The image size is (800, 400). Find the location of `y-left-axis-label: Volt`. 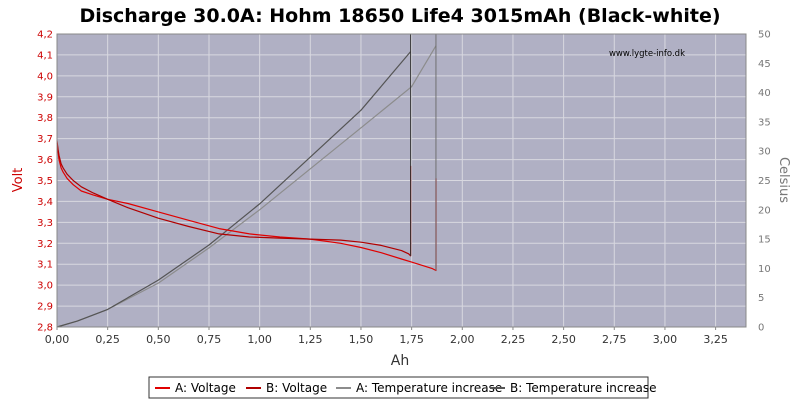

y-left-axis-label: Volt is located at coordinates (18, 180).